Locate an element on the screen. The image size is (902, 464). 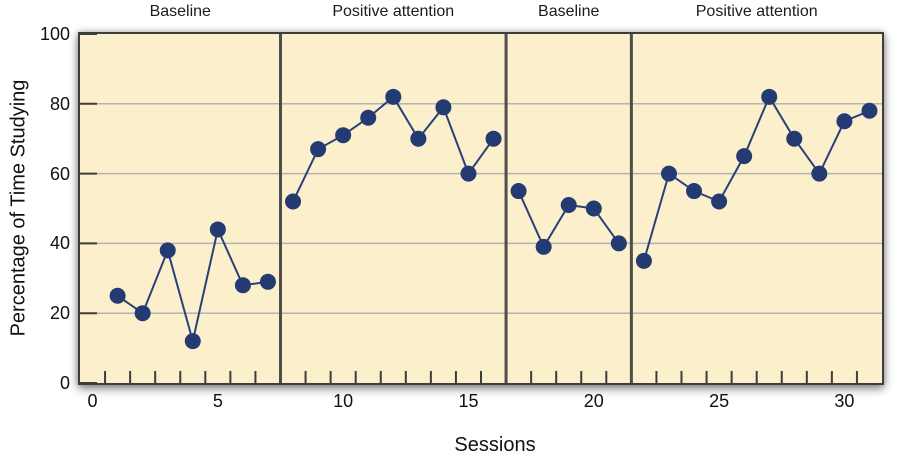
y-tick-label: 40 is located at coordinates (59, 243).